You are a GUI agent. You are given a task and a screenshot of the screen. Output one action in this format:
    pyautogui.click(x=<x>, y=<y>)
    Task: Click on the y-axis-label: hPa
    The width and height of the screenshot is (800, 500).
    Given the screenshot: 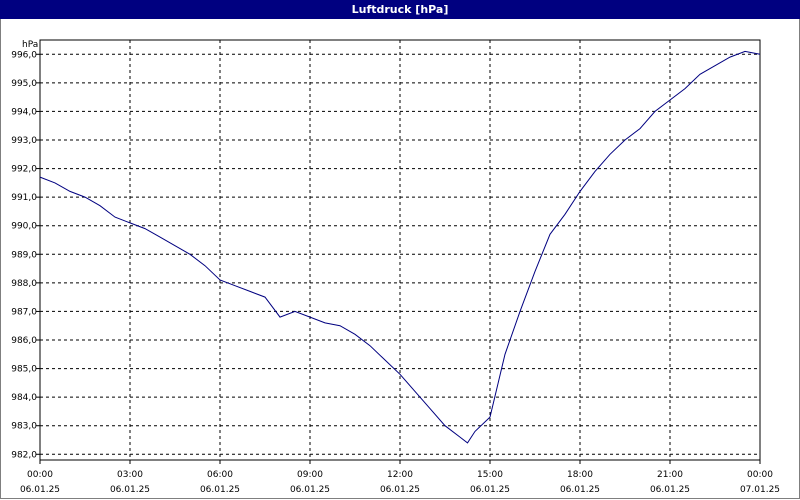 What is the action you would take?
    pyautogui.click(x=30, y=45)
    